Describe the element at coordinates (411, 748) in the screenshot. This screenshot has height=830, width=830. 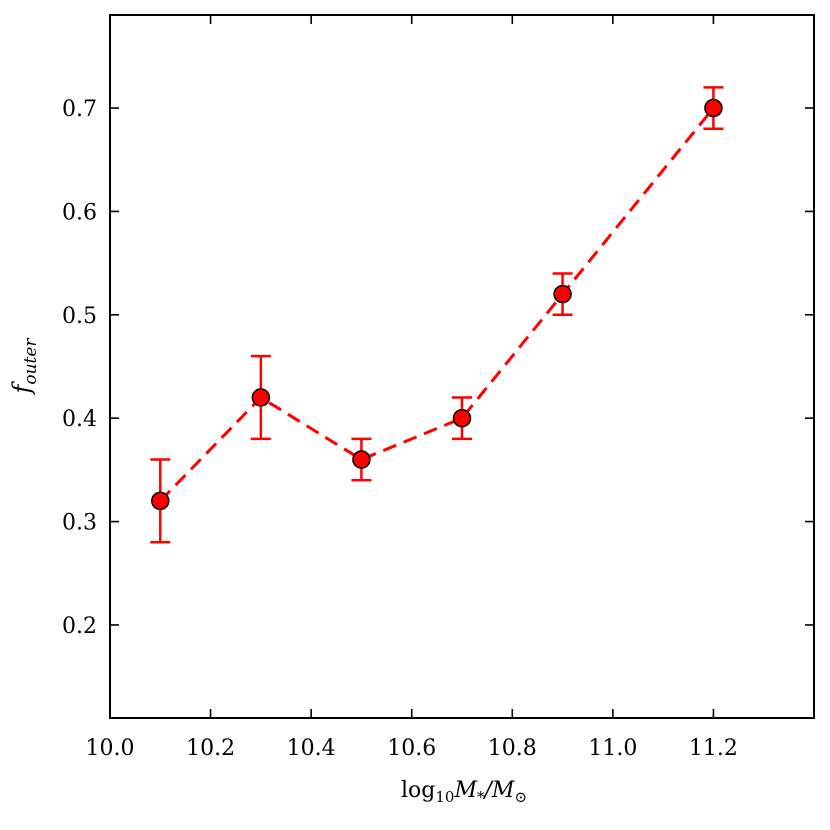
I see `x-tick-label: 10.6` at that location.